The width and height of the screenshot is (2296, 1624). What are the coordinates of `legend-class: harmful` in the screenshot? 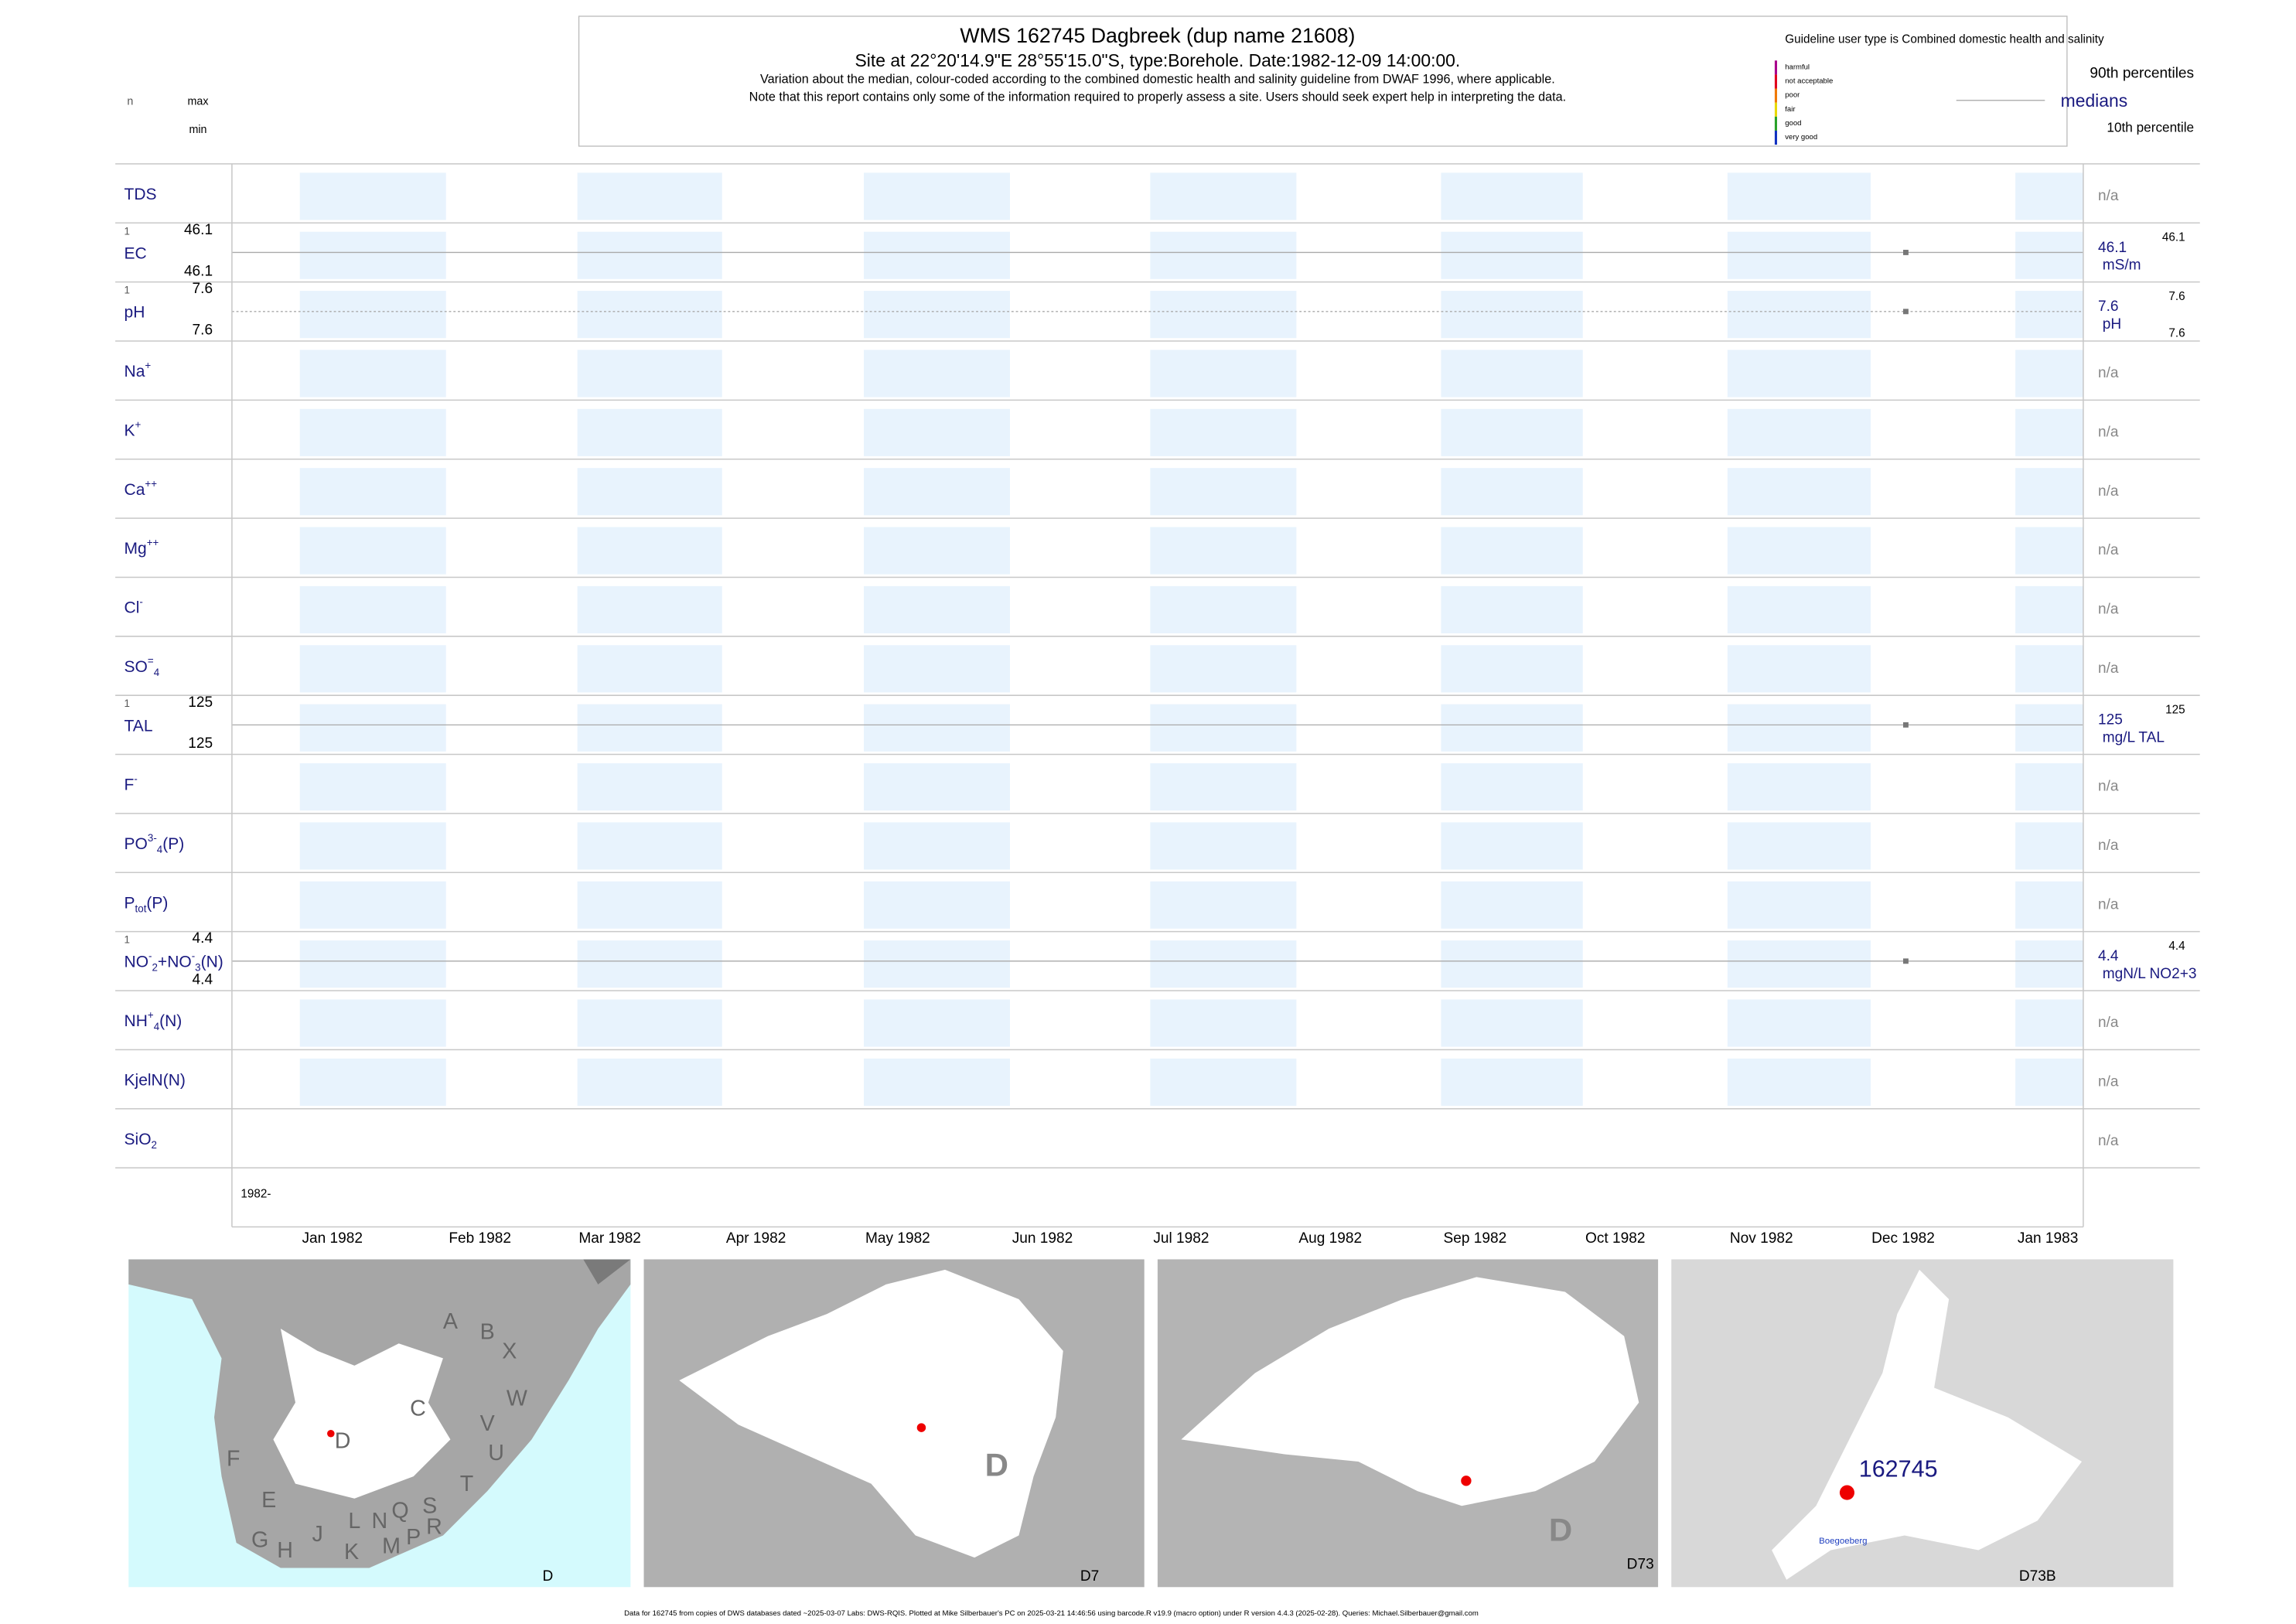 It's located at (1797, 67).